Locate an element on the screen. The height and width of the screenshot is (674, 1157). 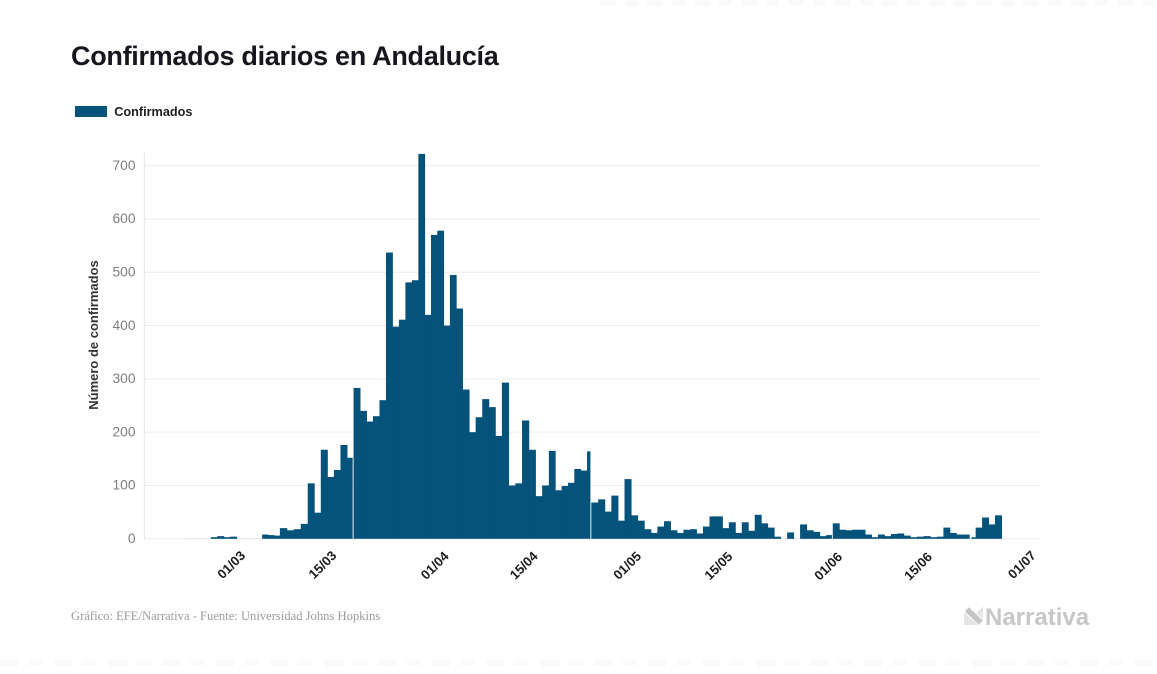
svg-text: 100 is located at coordinates (123, 485).